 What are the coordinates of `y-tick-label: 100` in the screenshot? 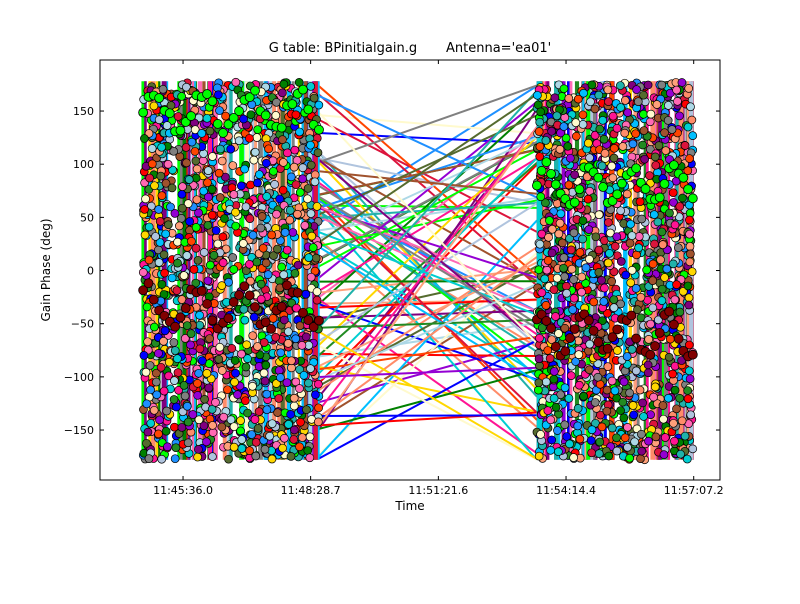 It's located at (83, 164).